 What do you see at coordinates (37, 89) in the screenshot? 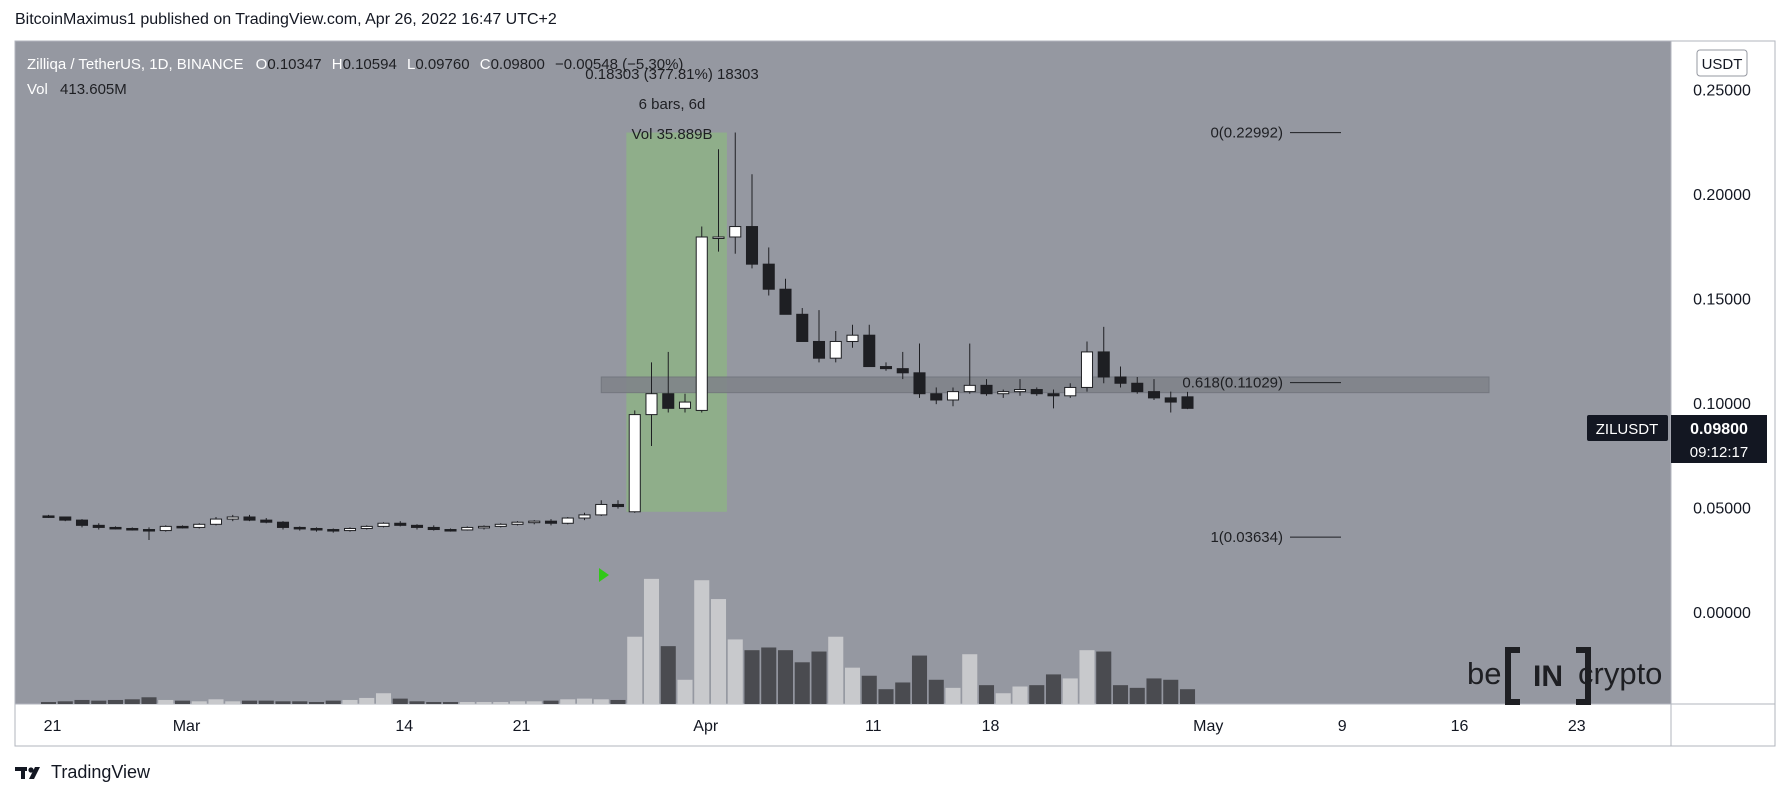
I see `volume-label: Vol` at bounding box center [37, 89].